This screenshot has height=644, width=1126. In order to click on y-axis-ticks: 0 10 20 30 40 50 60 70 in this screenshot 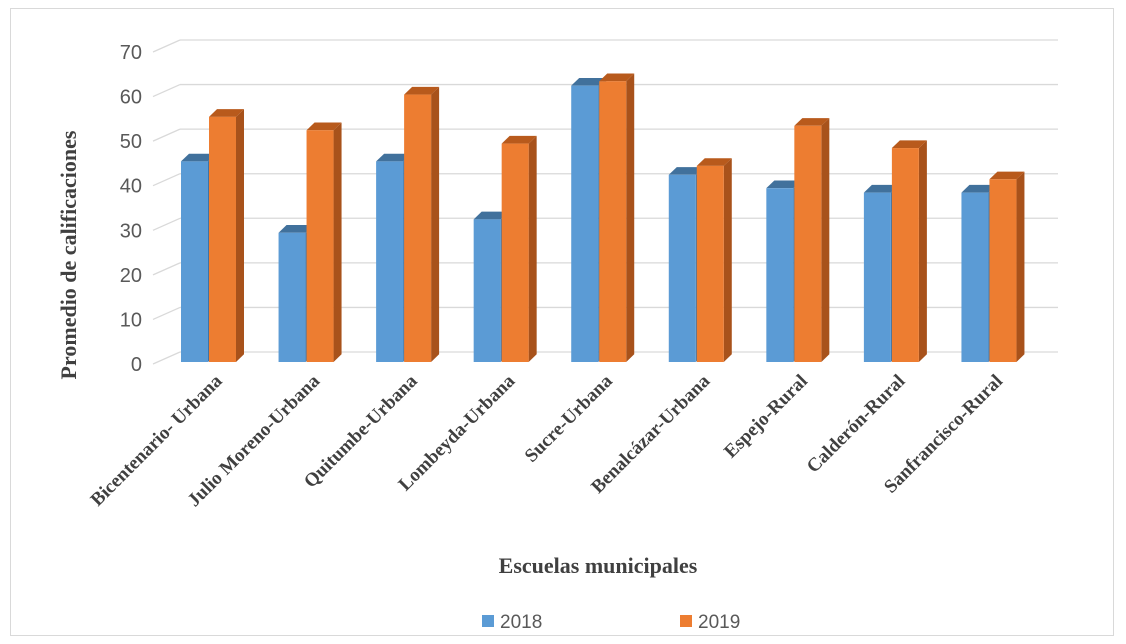, I will do `click(131, 209)`.